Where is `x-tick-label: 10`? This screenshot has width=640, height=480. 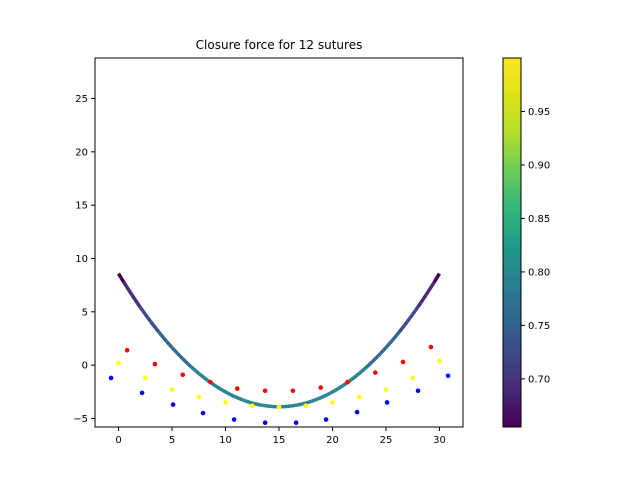
x-tick-label: 10 is located at coordinates (225, 440).